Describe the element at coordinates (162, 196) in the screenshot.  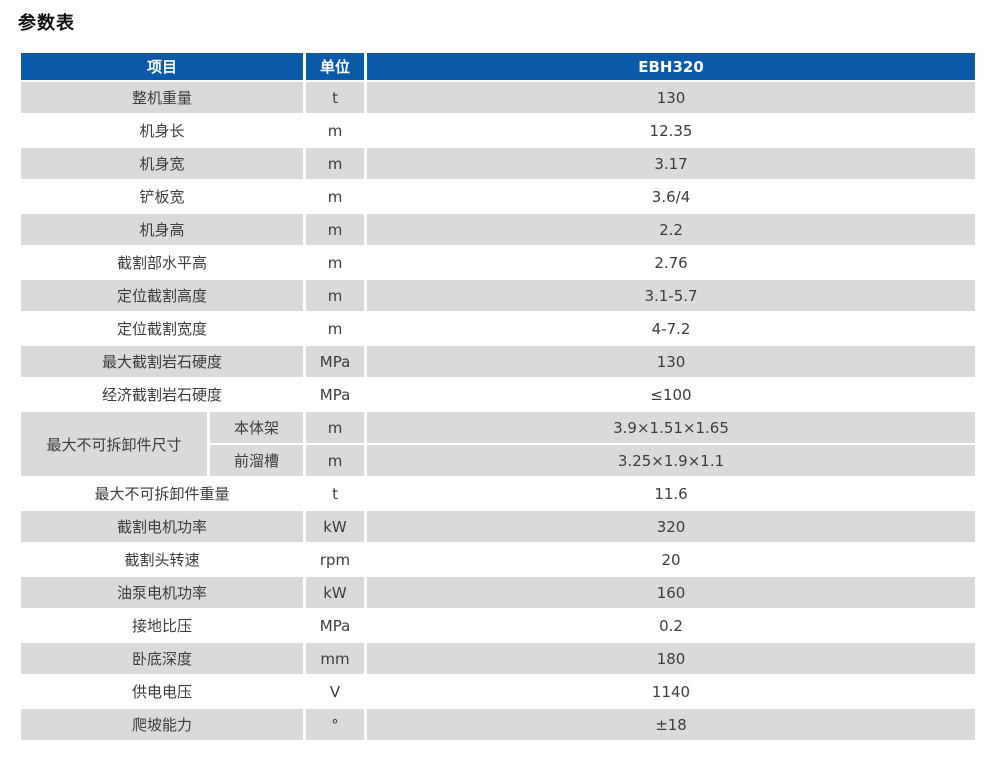
I see `param-name-cell: 铲板宽` at that location.